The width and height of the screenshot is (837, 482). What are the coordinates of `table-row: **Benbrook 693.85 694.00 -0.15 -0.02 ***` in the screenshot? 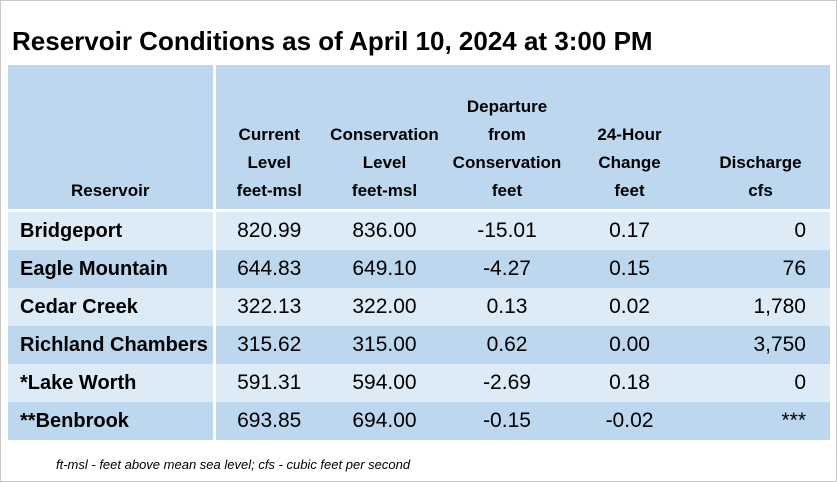 It's located at (419, 421).